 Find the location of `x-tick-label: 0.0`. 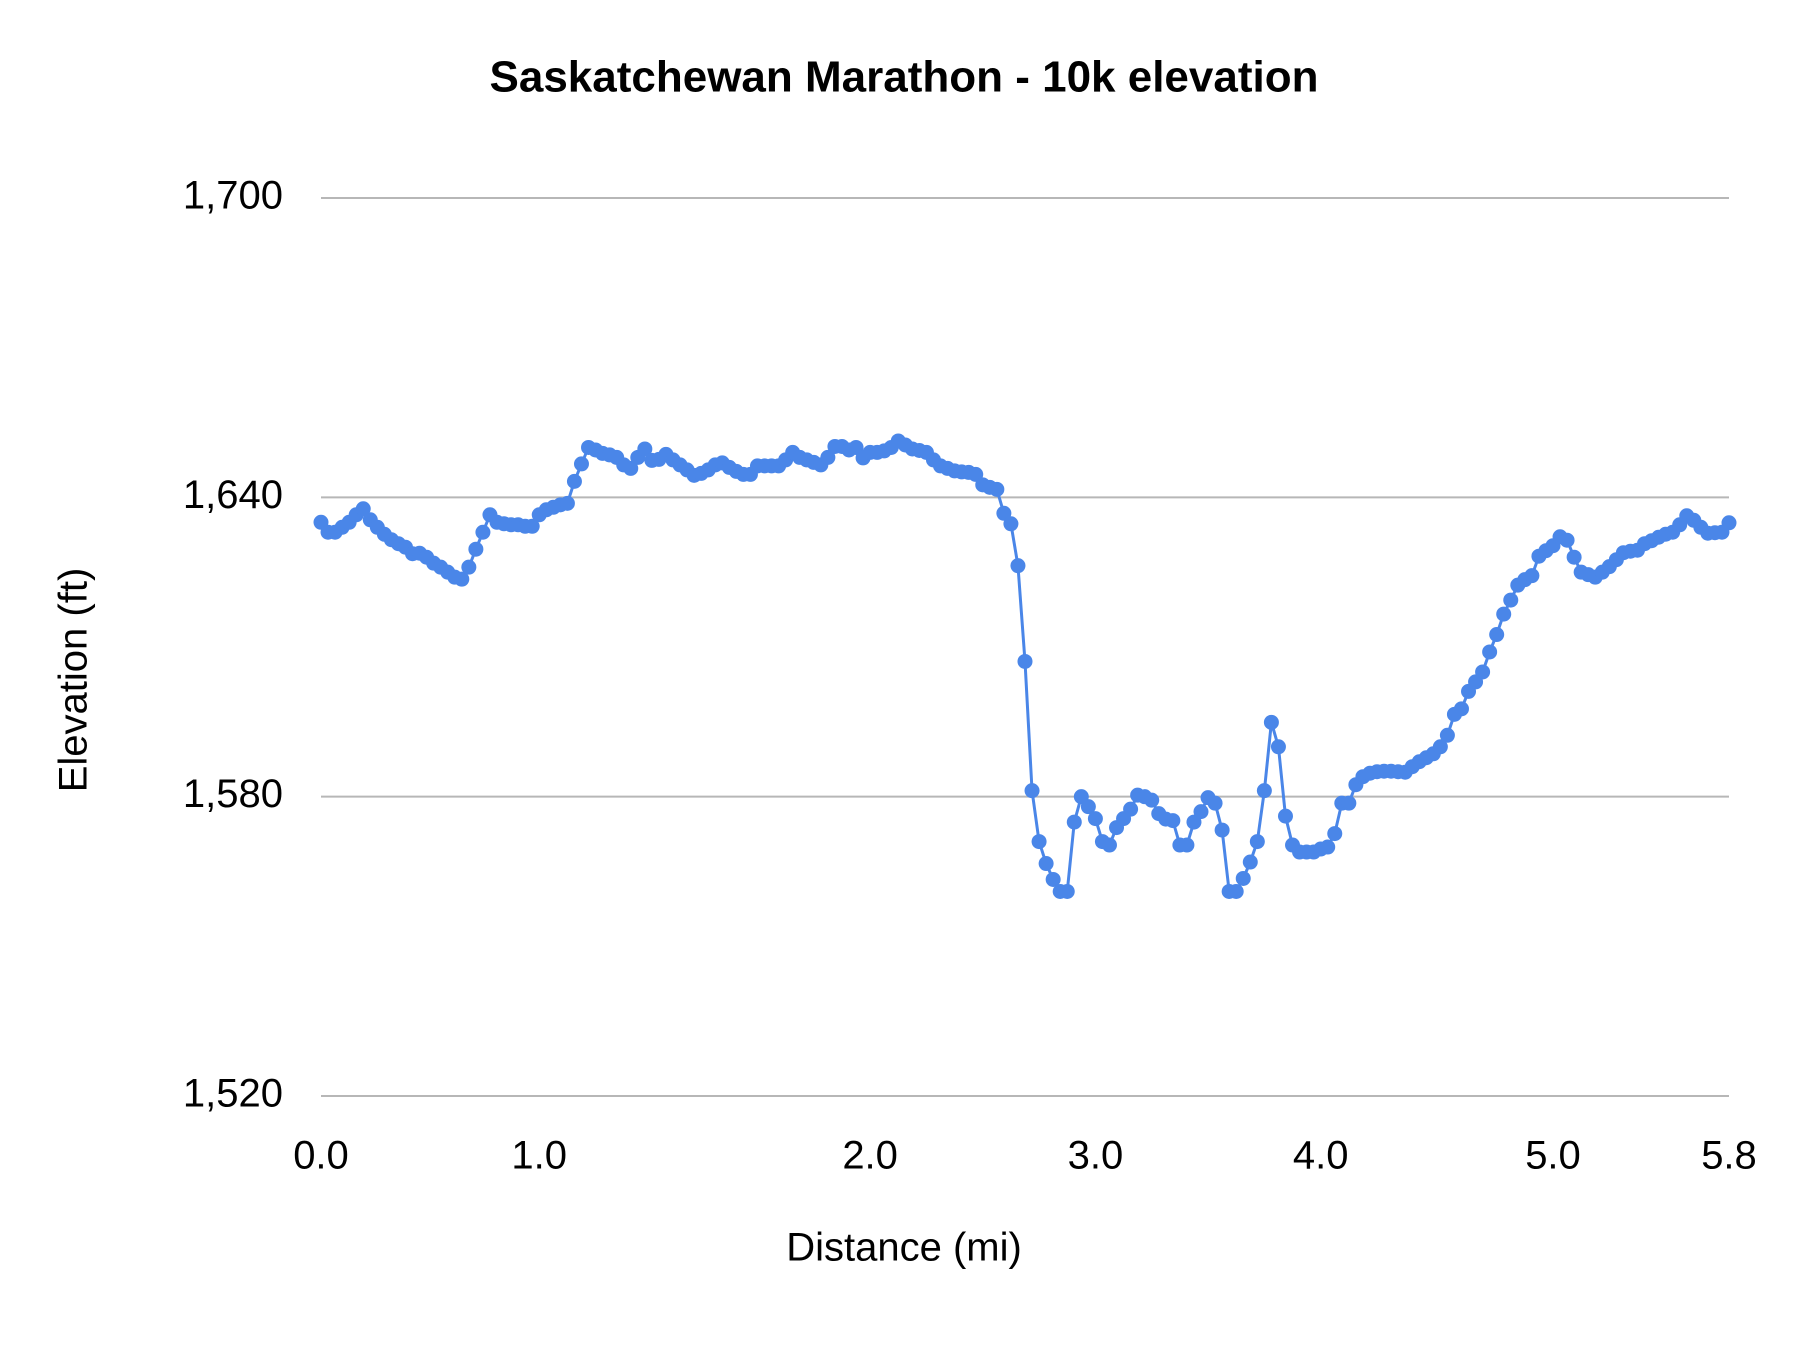

x-tick-label: 0.0 is located at coordinates (321, 1156).